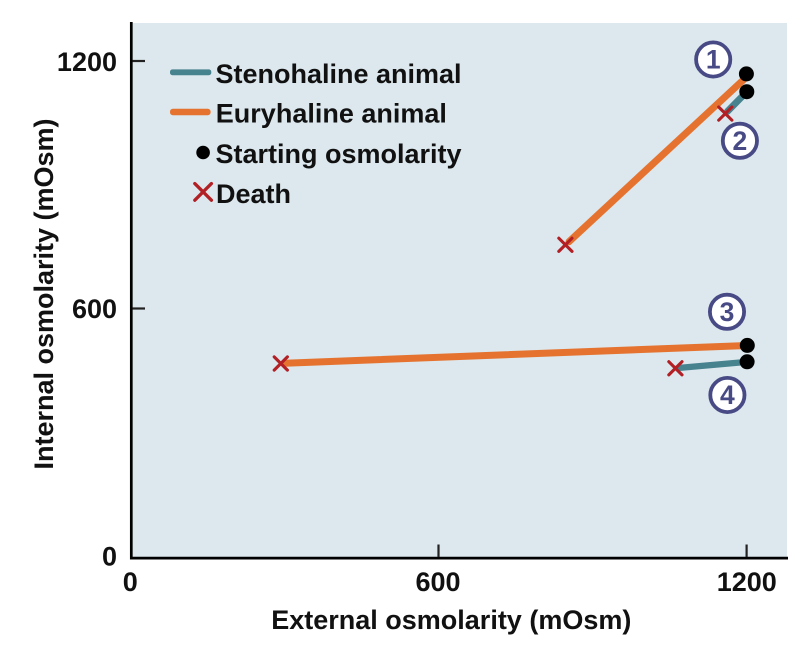  What do you see at coordinates (339, 74) in the screenshot?
I see `svg-text: Stenohaline animal` at bounding box center [339, 74].